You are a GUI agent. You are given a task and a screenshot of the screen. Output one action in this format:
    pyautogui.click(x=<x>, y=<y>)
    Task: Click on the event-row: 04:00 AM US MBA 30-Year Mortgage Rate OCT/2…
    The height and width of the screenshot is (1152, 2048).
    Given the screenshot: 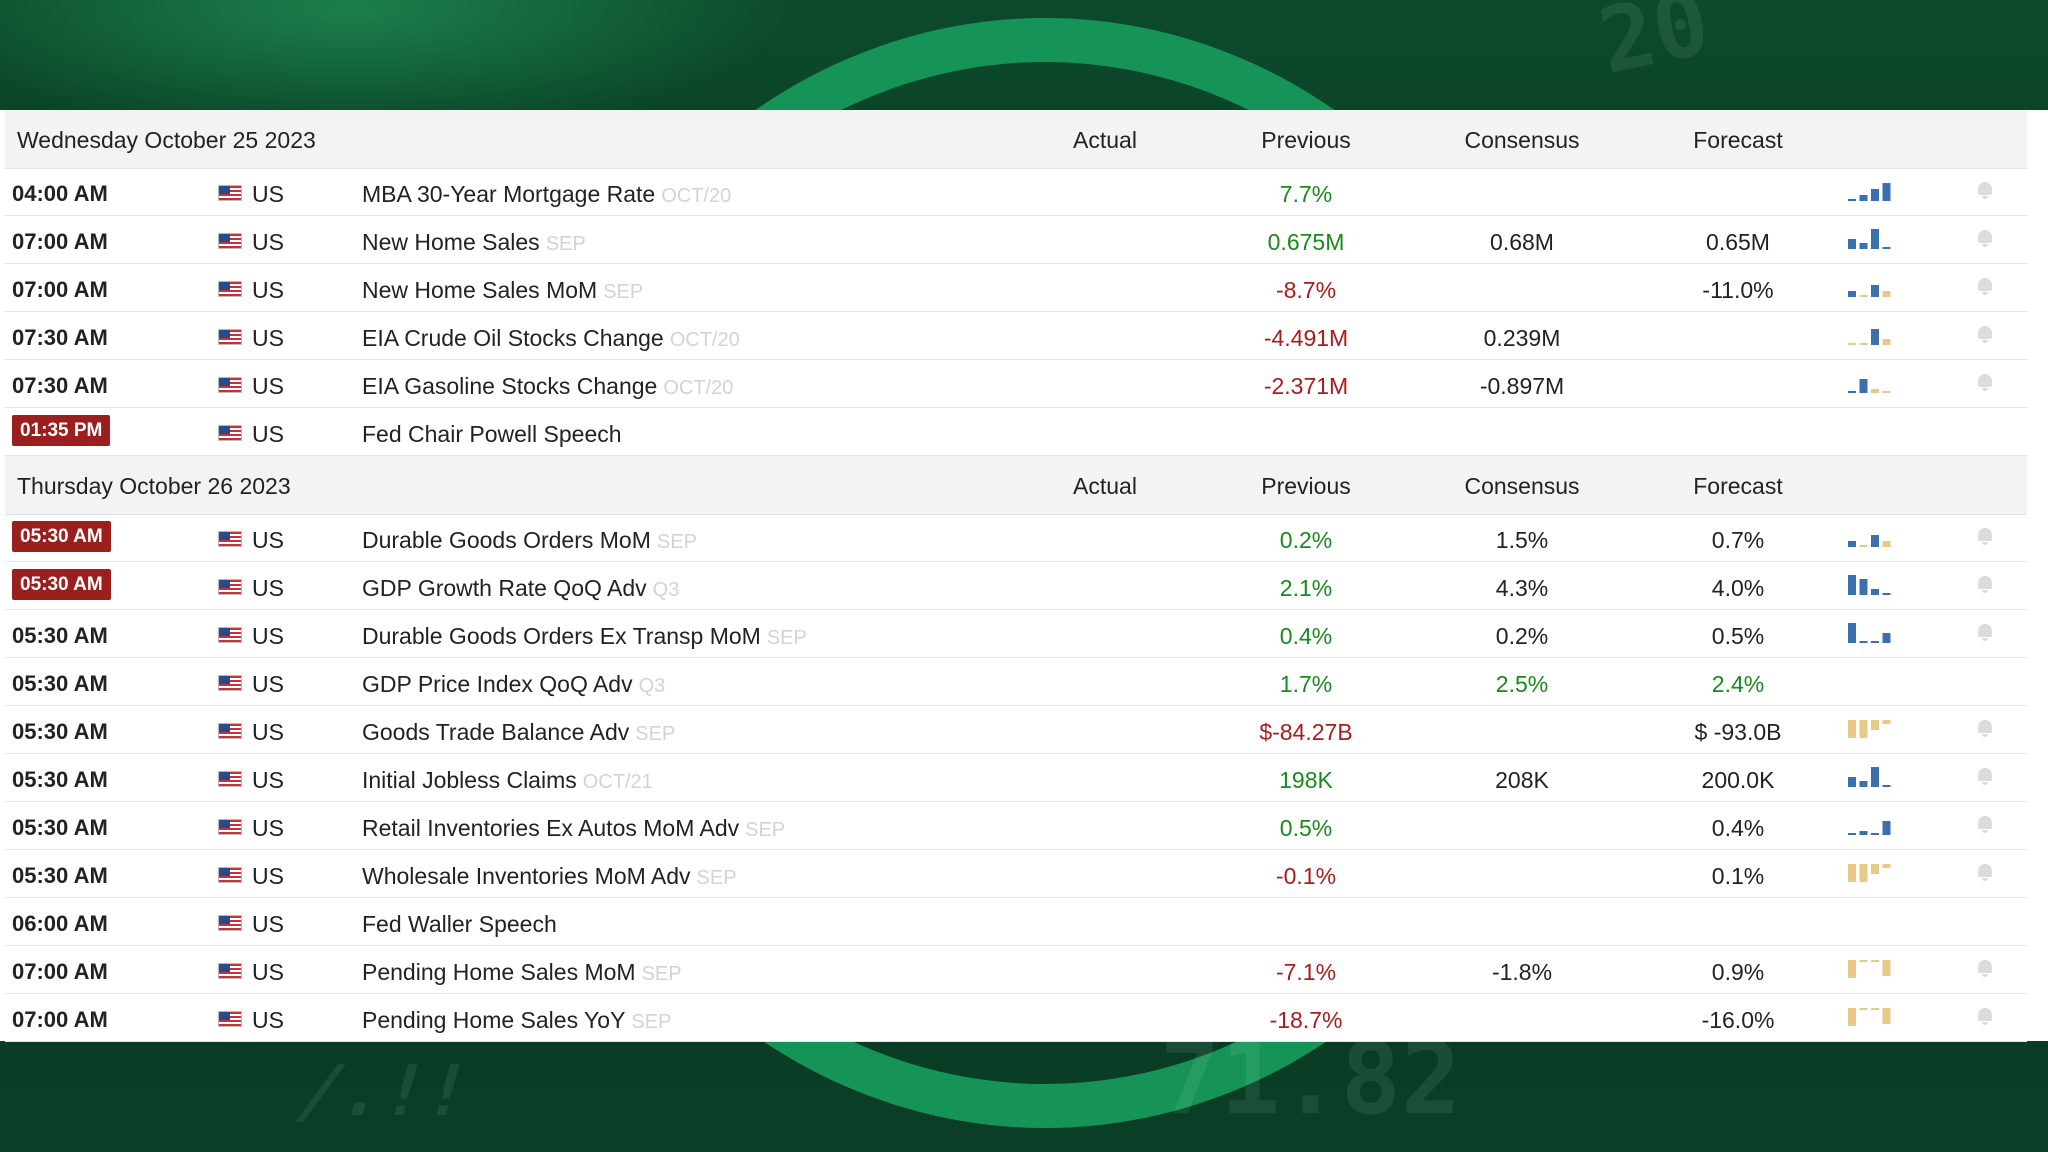 What is the action you would take?
    pyautogui.click(x=1016, y=192)
    